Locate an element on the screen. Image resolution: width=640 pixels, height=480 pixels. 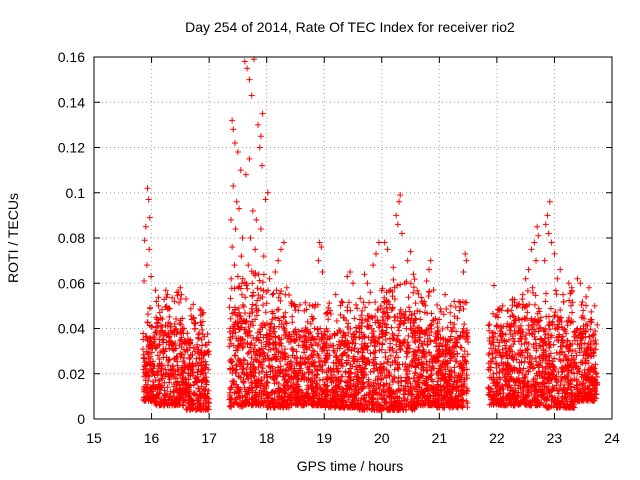
x-tick-label: 19 is located at coordinates (324, 438).